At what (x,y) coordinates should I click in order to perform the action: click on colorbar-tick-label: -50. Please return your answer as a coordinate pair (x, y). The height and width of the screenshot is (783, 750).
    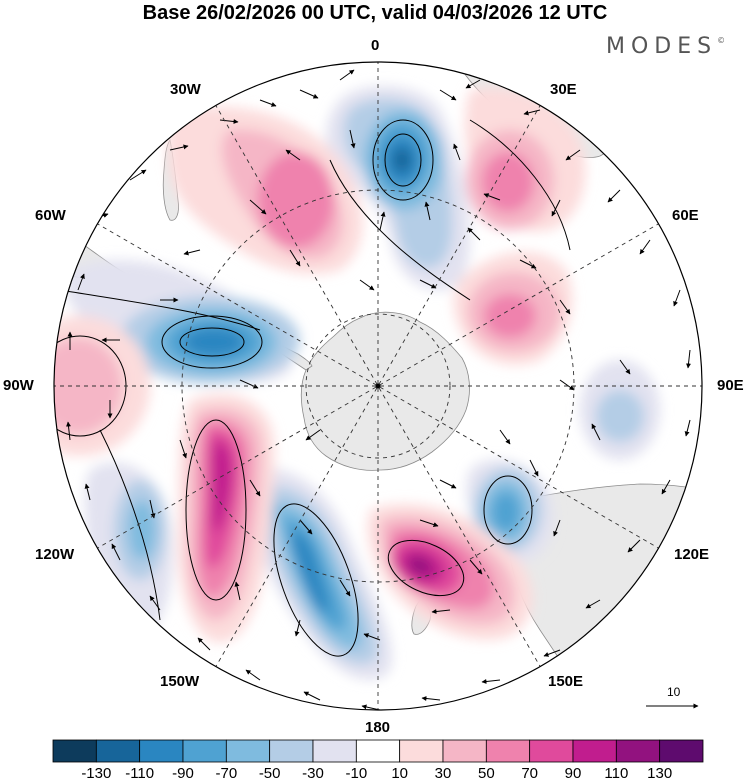
    Looking at the image, I should click on (269, 773).